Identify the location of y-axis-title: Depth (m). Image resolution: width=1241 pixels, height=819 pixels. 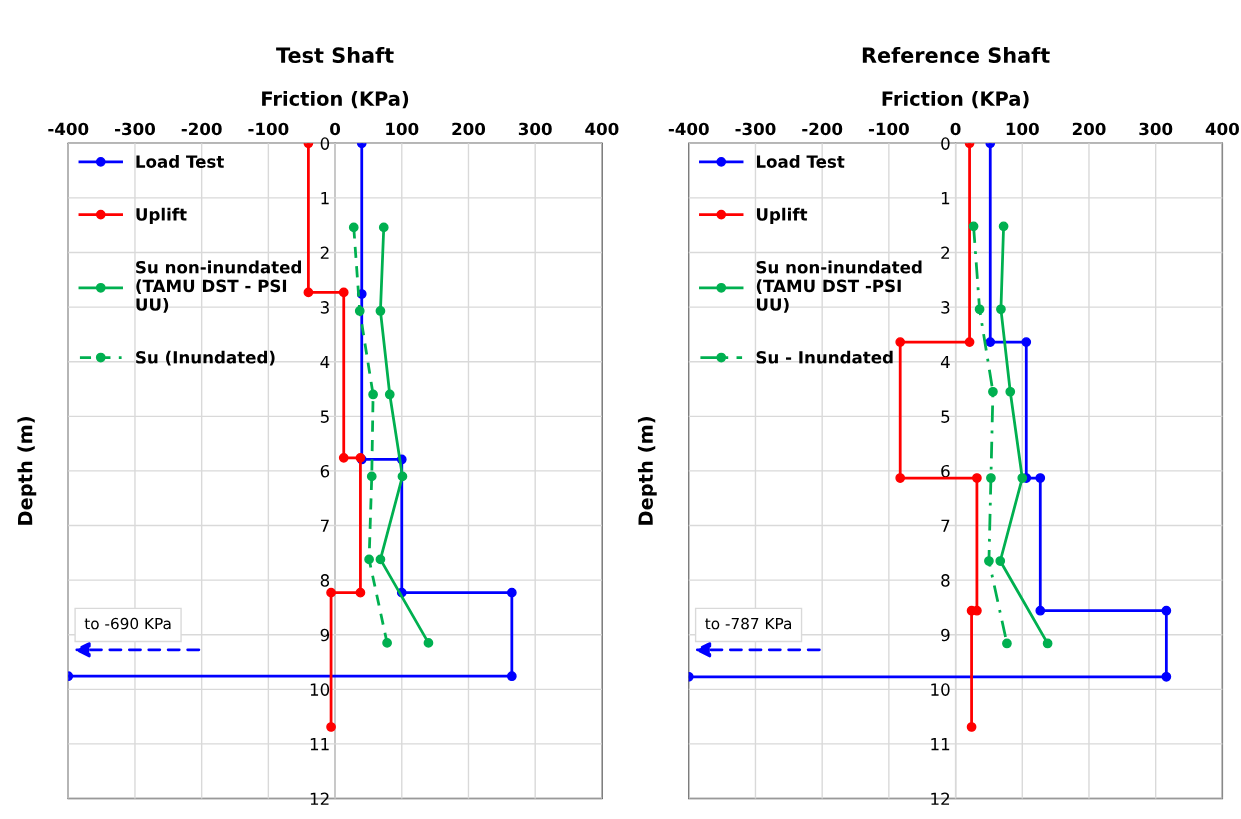
(647, 471).